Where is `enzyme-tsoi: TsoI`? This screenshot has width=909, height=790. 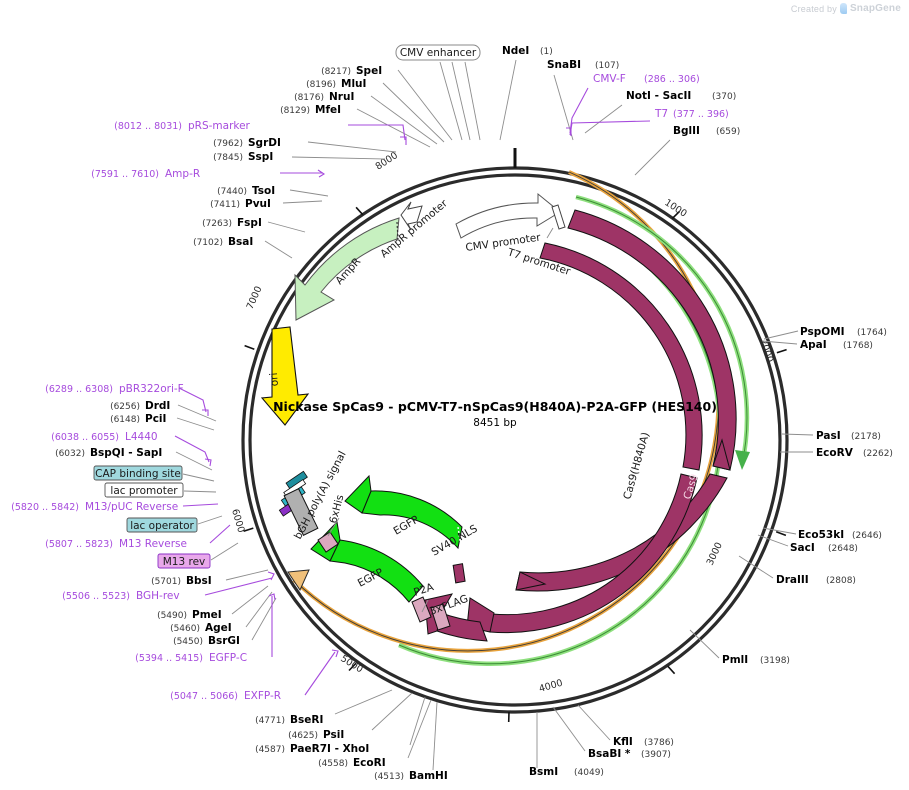 enzyme-tsoi: TsoI is located at coordinates (263, 191).